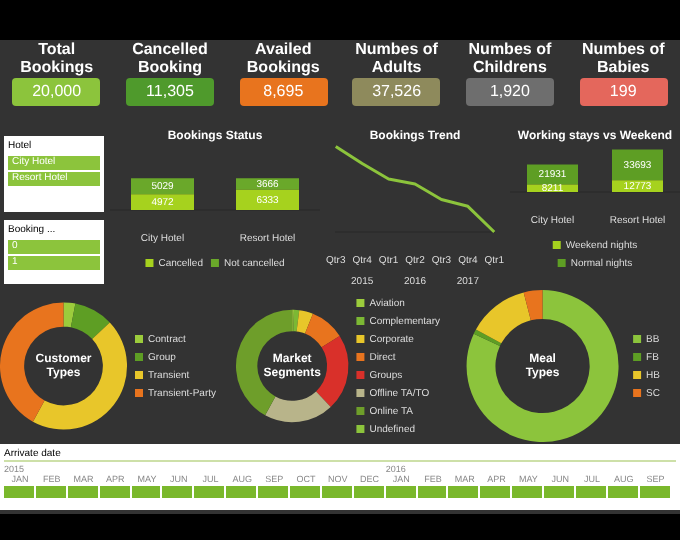  Describe the element at coordinates (396, 59) in the screenshot. I see `category-label: Numbes of Adults` at that location.